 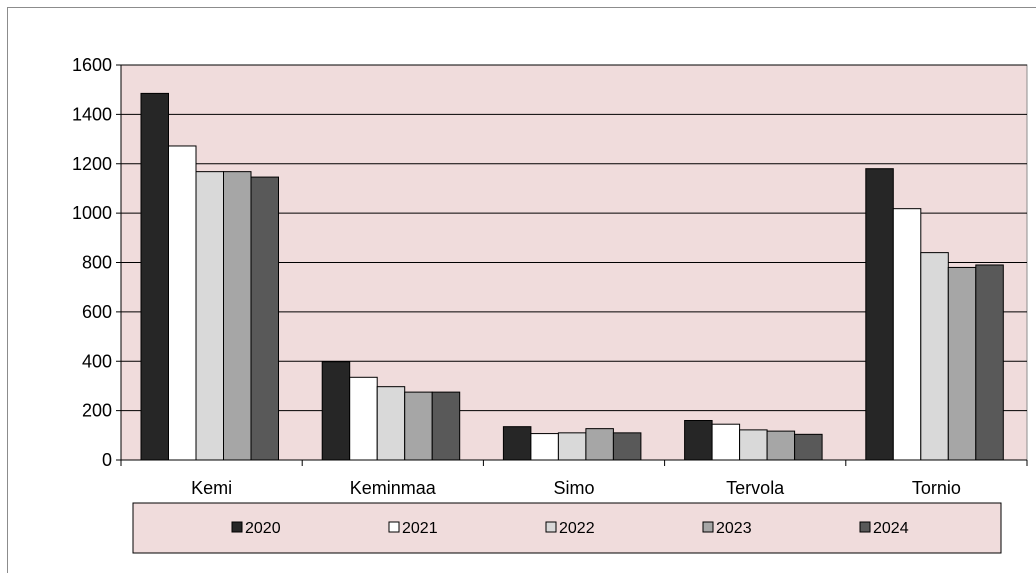 I want to click on bar-2020-simo, so click(x=517, y=443).